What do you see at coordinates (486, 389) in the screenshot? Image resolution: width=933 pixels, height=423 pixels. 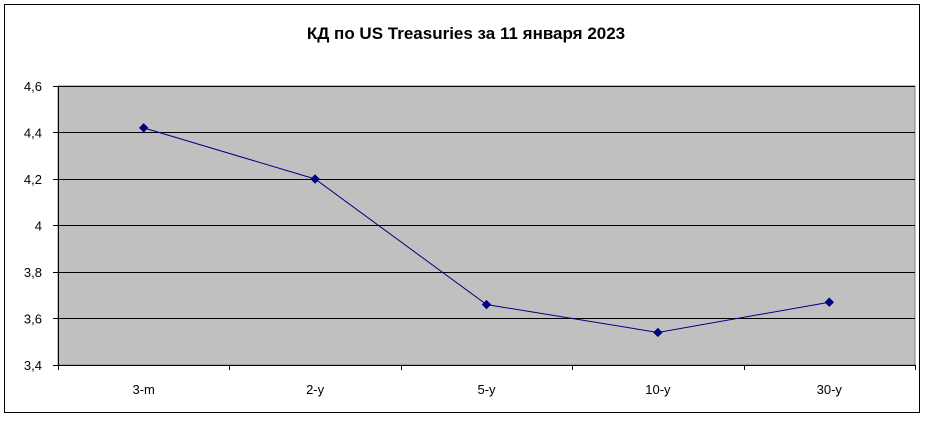 I see `x-tick-label: 5-y` at bounding box center [486, 389].